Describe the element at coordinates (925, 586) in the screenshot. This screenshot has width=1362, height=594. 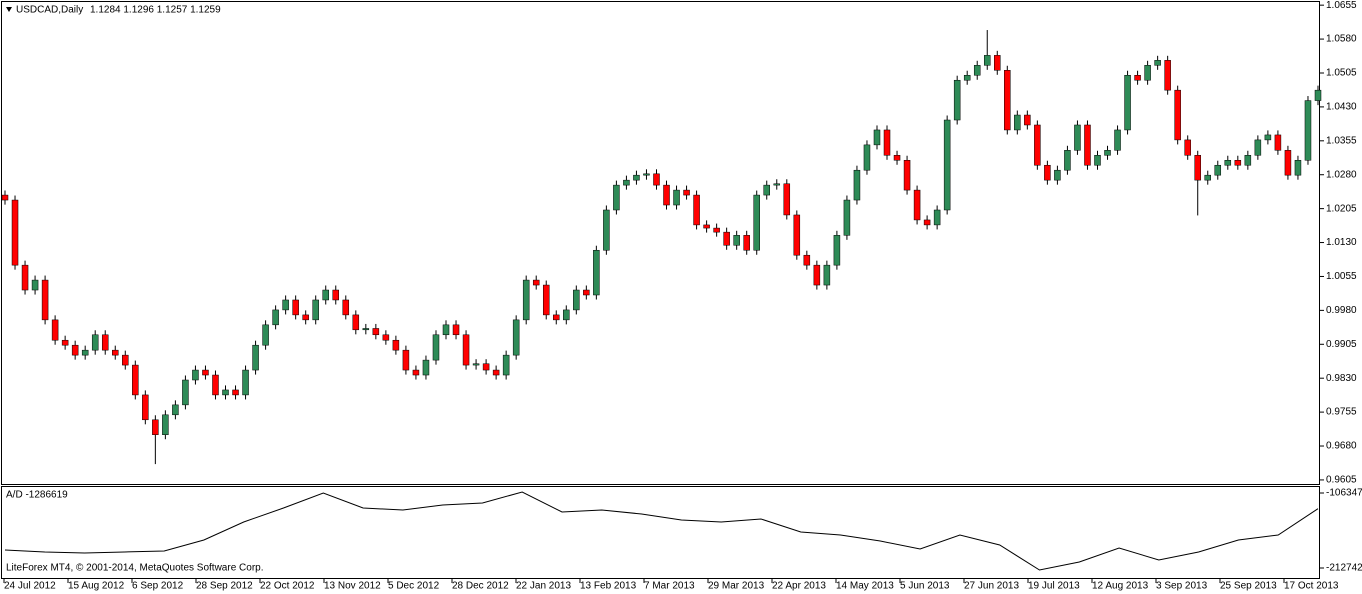
I see `x-tick-label: 5 Jun 2013` at that location.